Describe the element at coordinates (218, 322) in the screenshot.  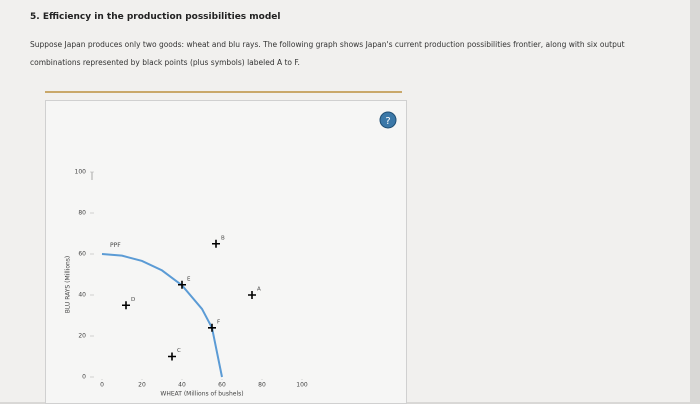
I see `point-label: F` at that location.